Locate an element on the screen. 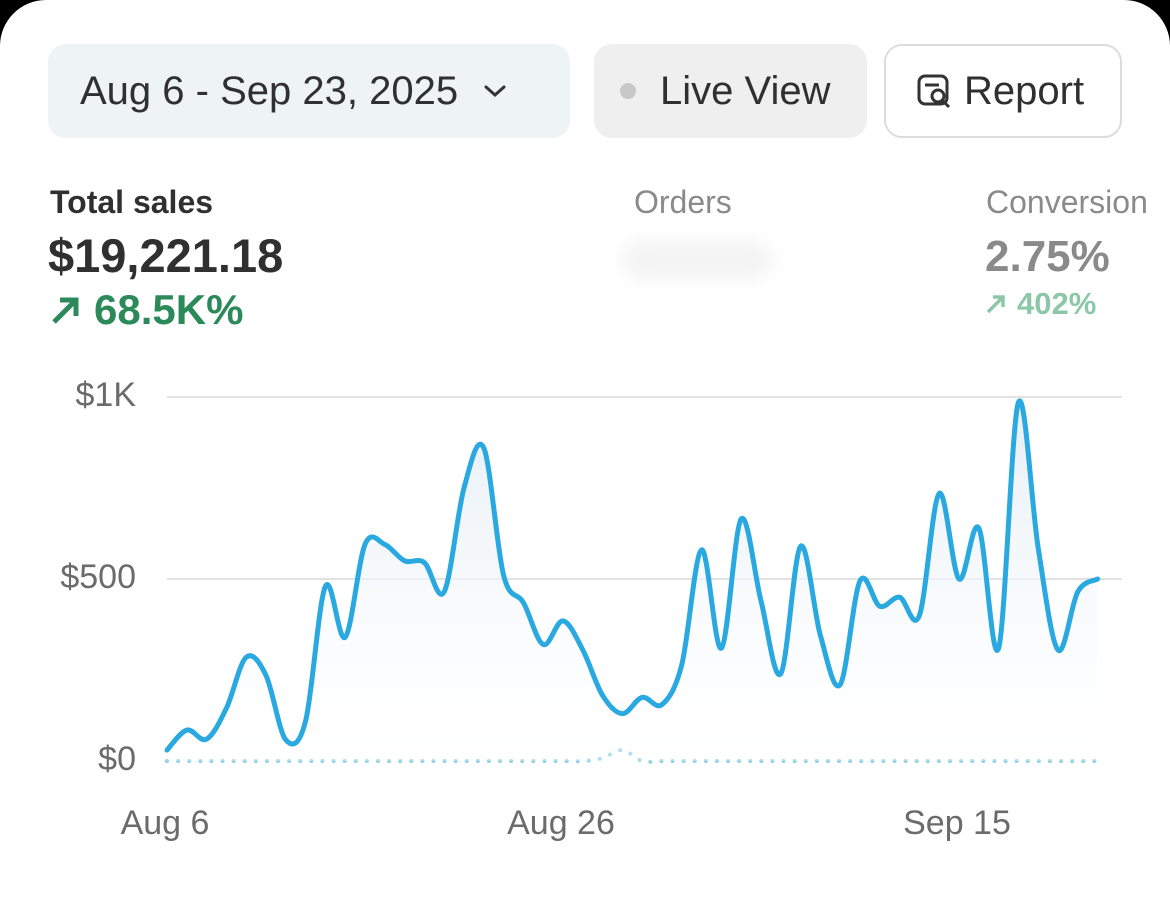 Image resolution: width=1170 pixels, height=916 pixels. status-dot is located at coordinates (628, 91).